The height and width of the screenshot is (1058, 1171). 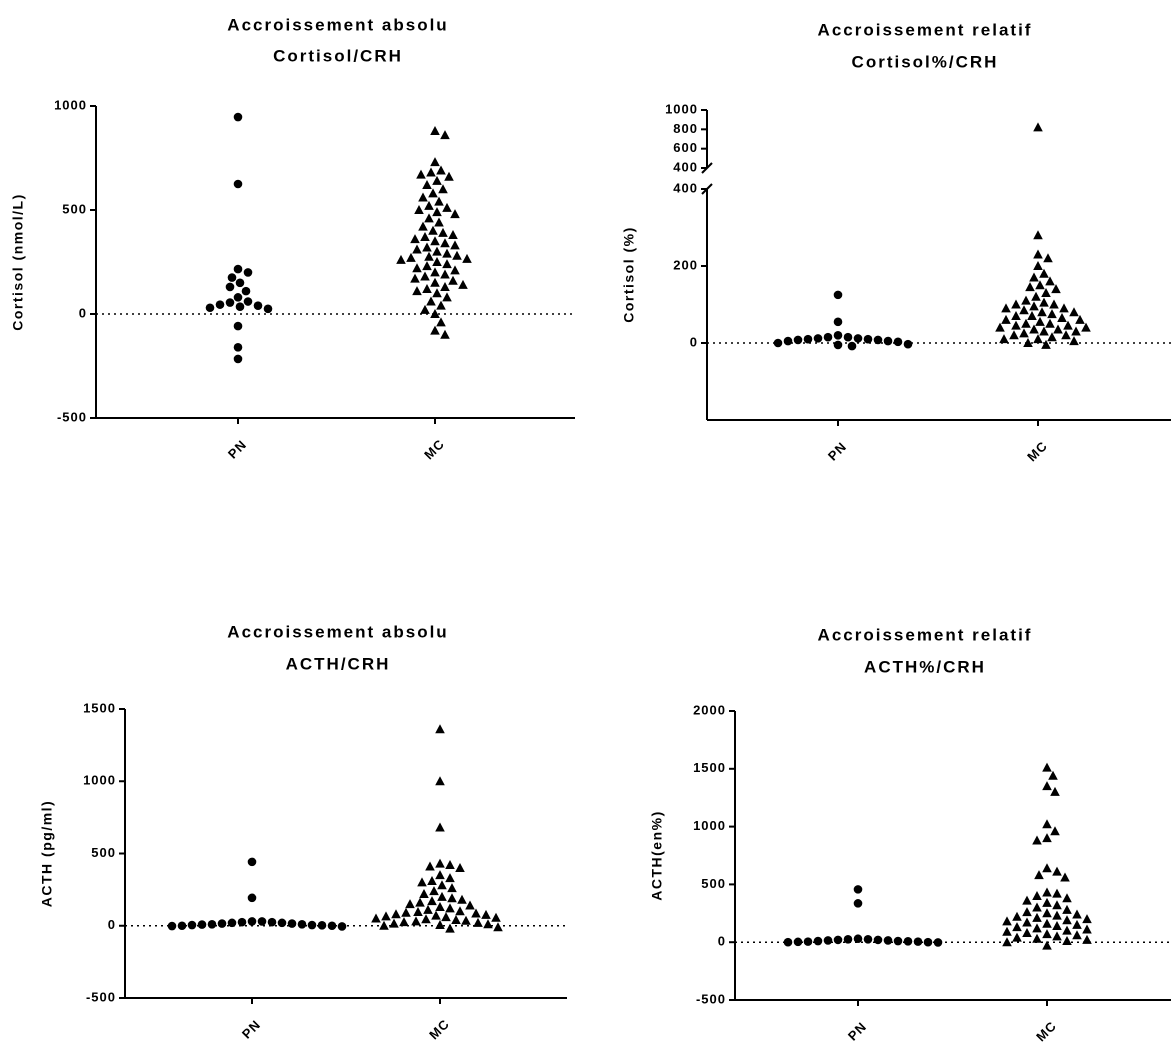 I want to click on y-tick-label: 0, so click(x=694, y=341).